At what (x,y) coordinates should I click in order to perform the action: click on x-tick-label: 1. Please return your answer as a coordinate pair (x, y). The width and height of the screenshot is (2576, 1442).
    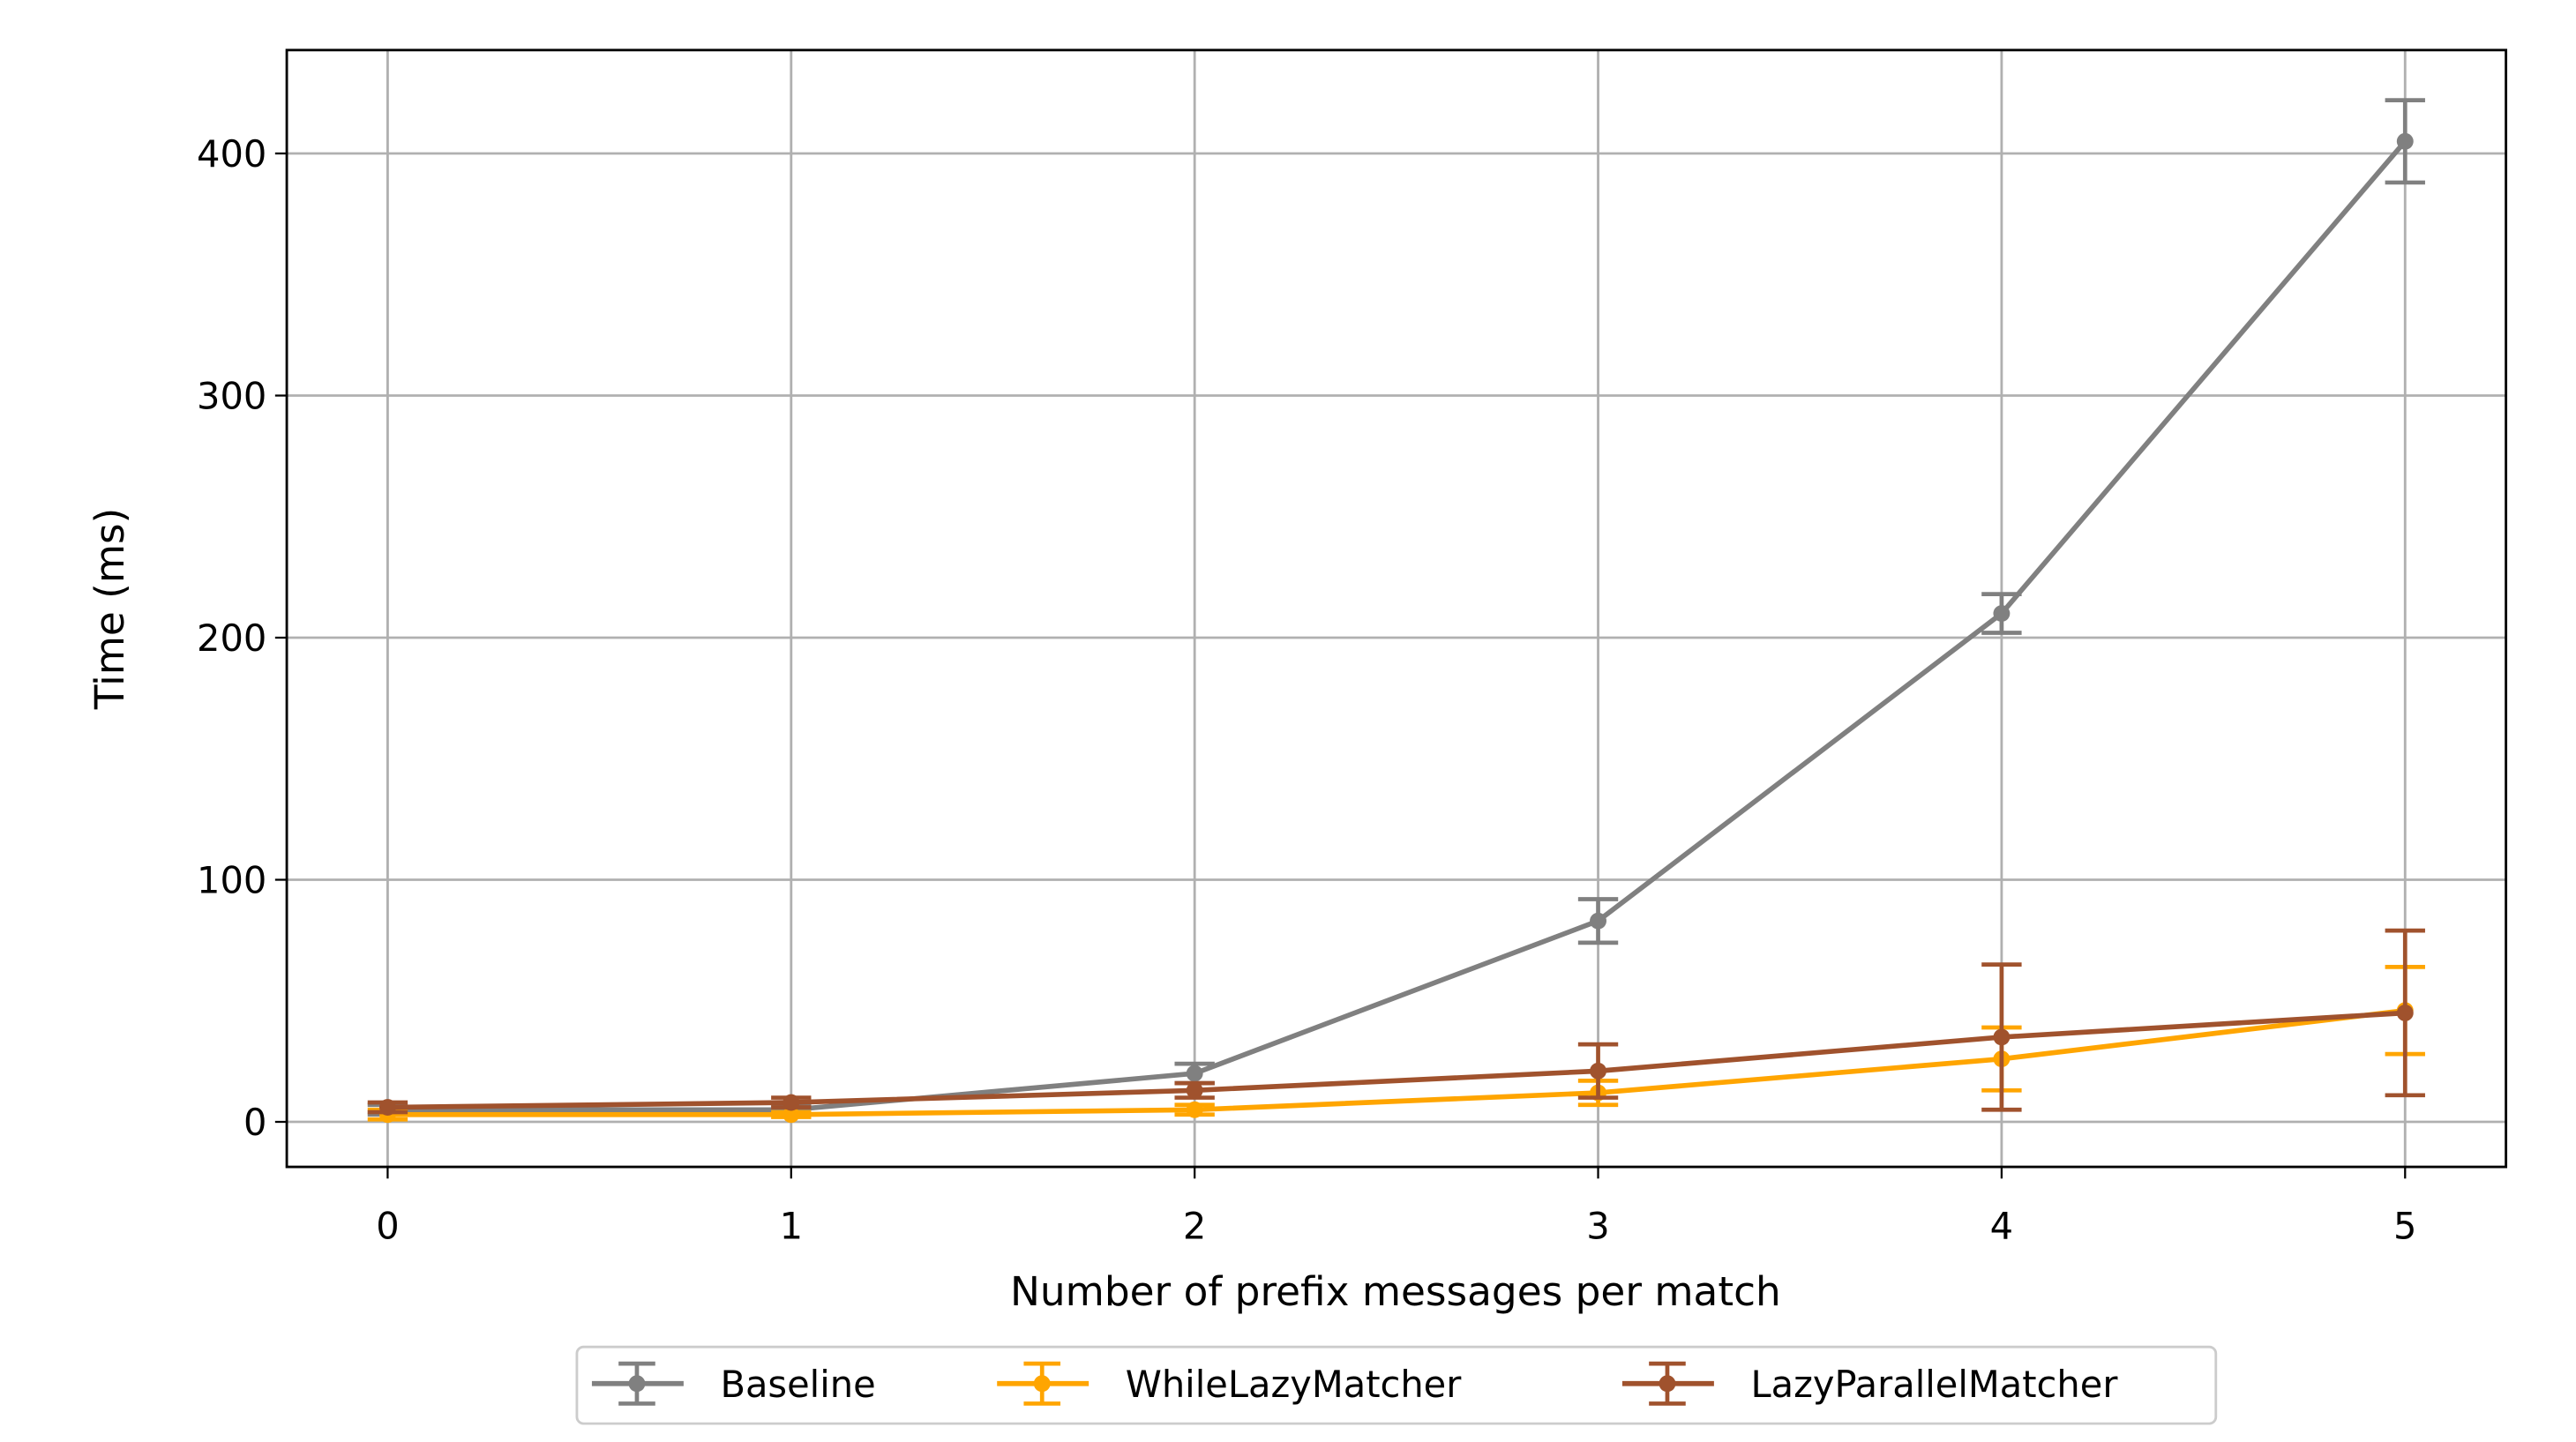
    Looking at the image, I should click on (792, 1225).